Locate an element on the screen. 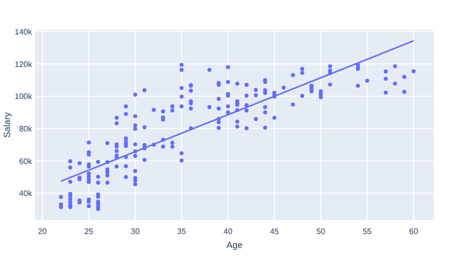 The image size is (474, 260). x-tick-label: 45 is located at coordinates (275, 231).